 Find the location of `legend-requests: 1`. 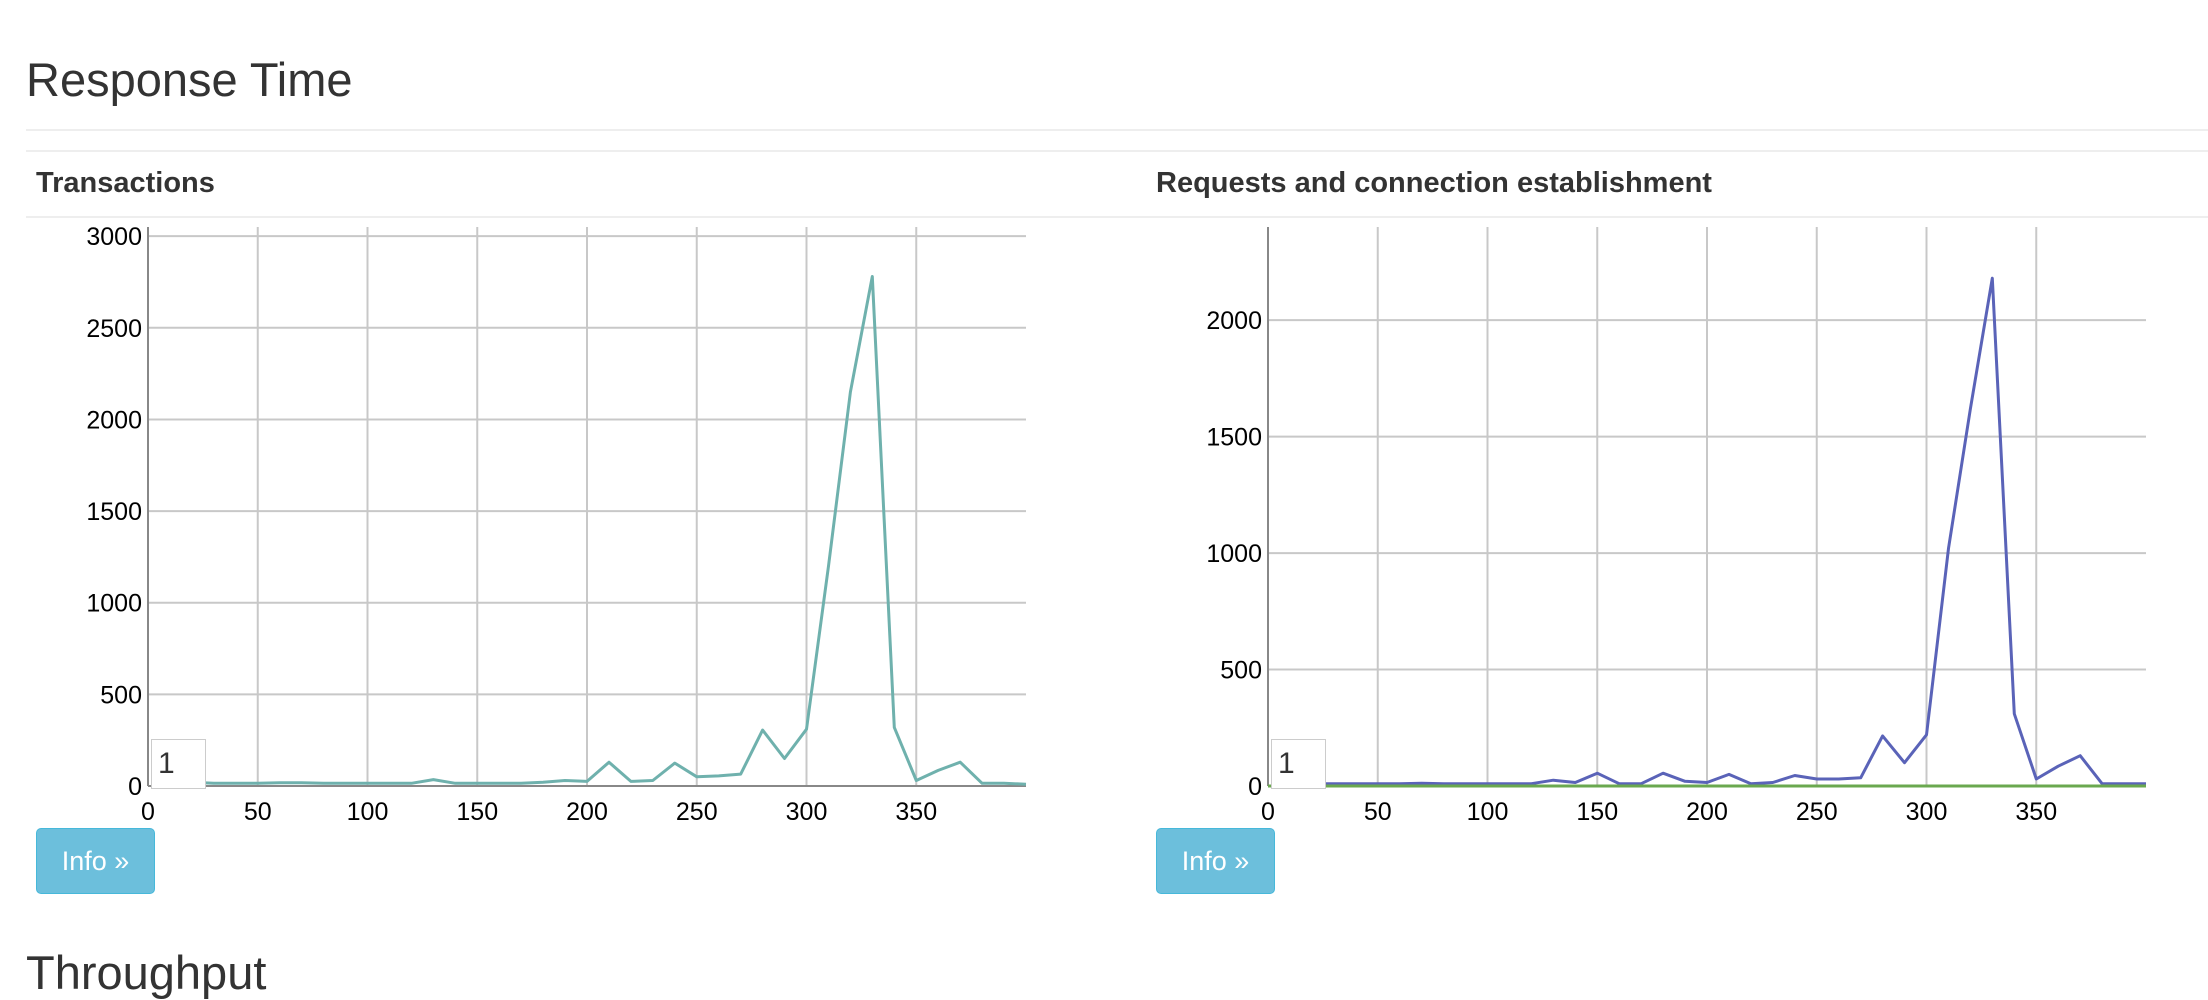

legend-requests: 1 is located at coordinates (1298, 764).